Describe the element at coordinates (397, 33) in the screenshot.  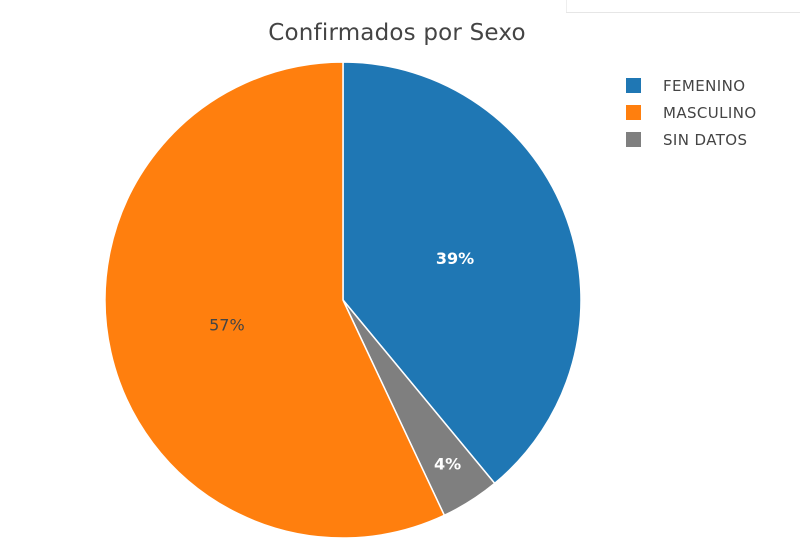
I see `chart-title: Confirmados por Sexo` at that location.